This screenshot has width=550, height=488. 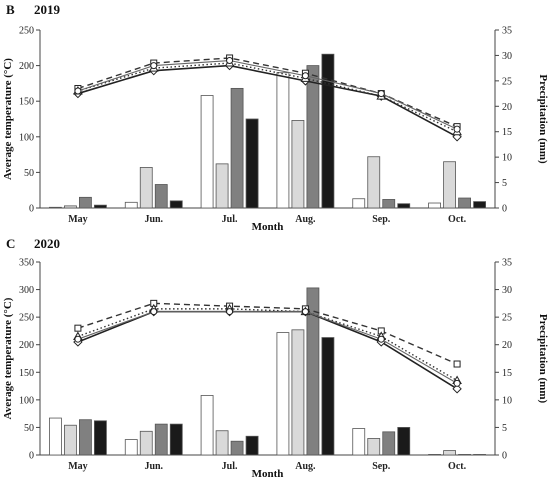 What do you see at coordinates (10, 9) in the screenshot?
I see `panel-letter: B` at bounding box center [10, 9].